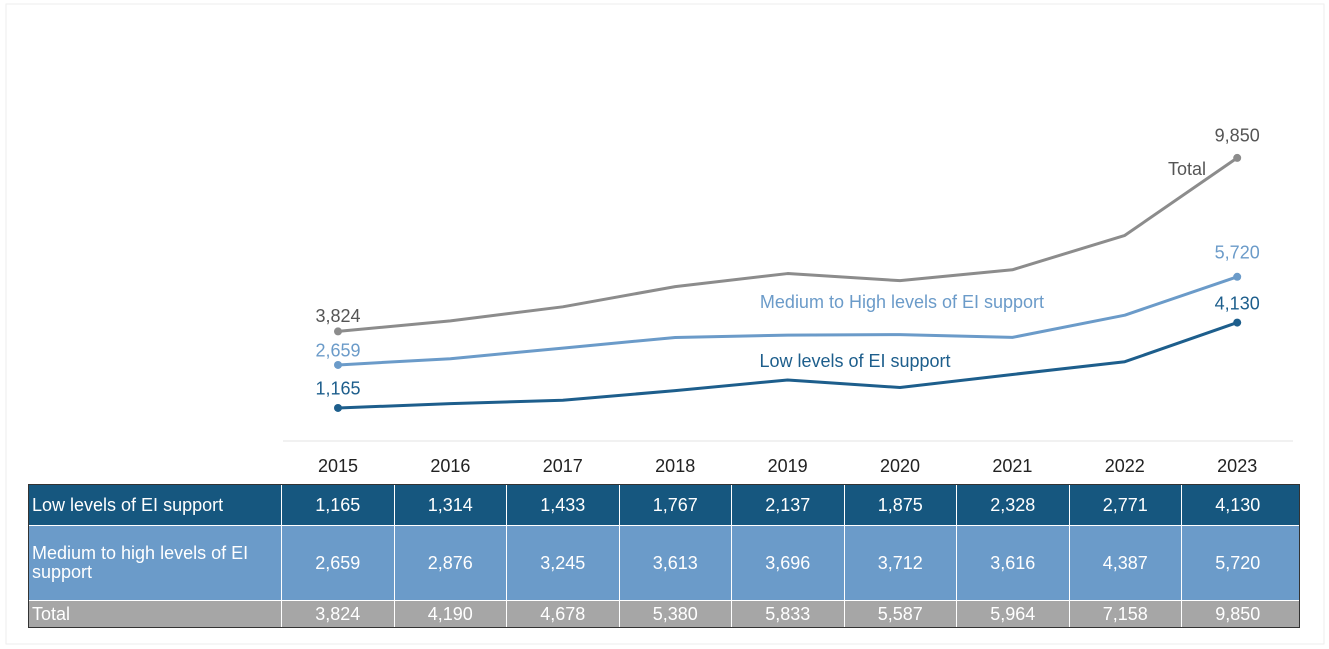  What do you see at coordinates (338, 466) in the screenshot?
I see `x-tick-label: 2015` at bounding box center [338, 466].